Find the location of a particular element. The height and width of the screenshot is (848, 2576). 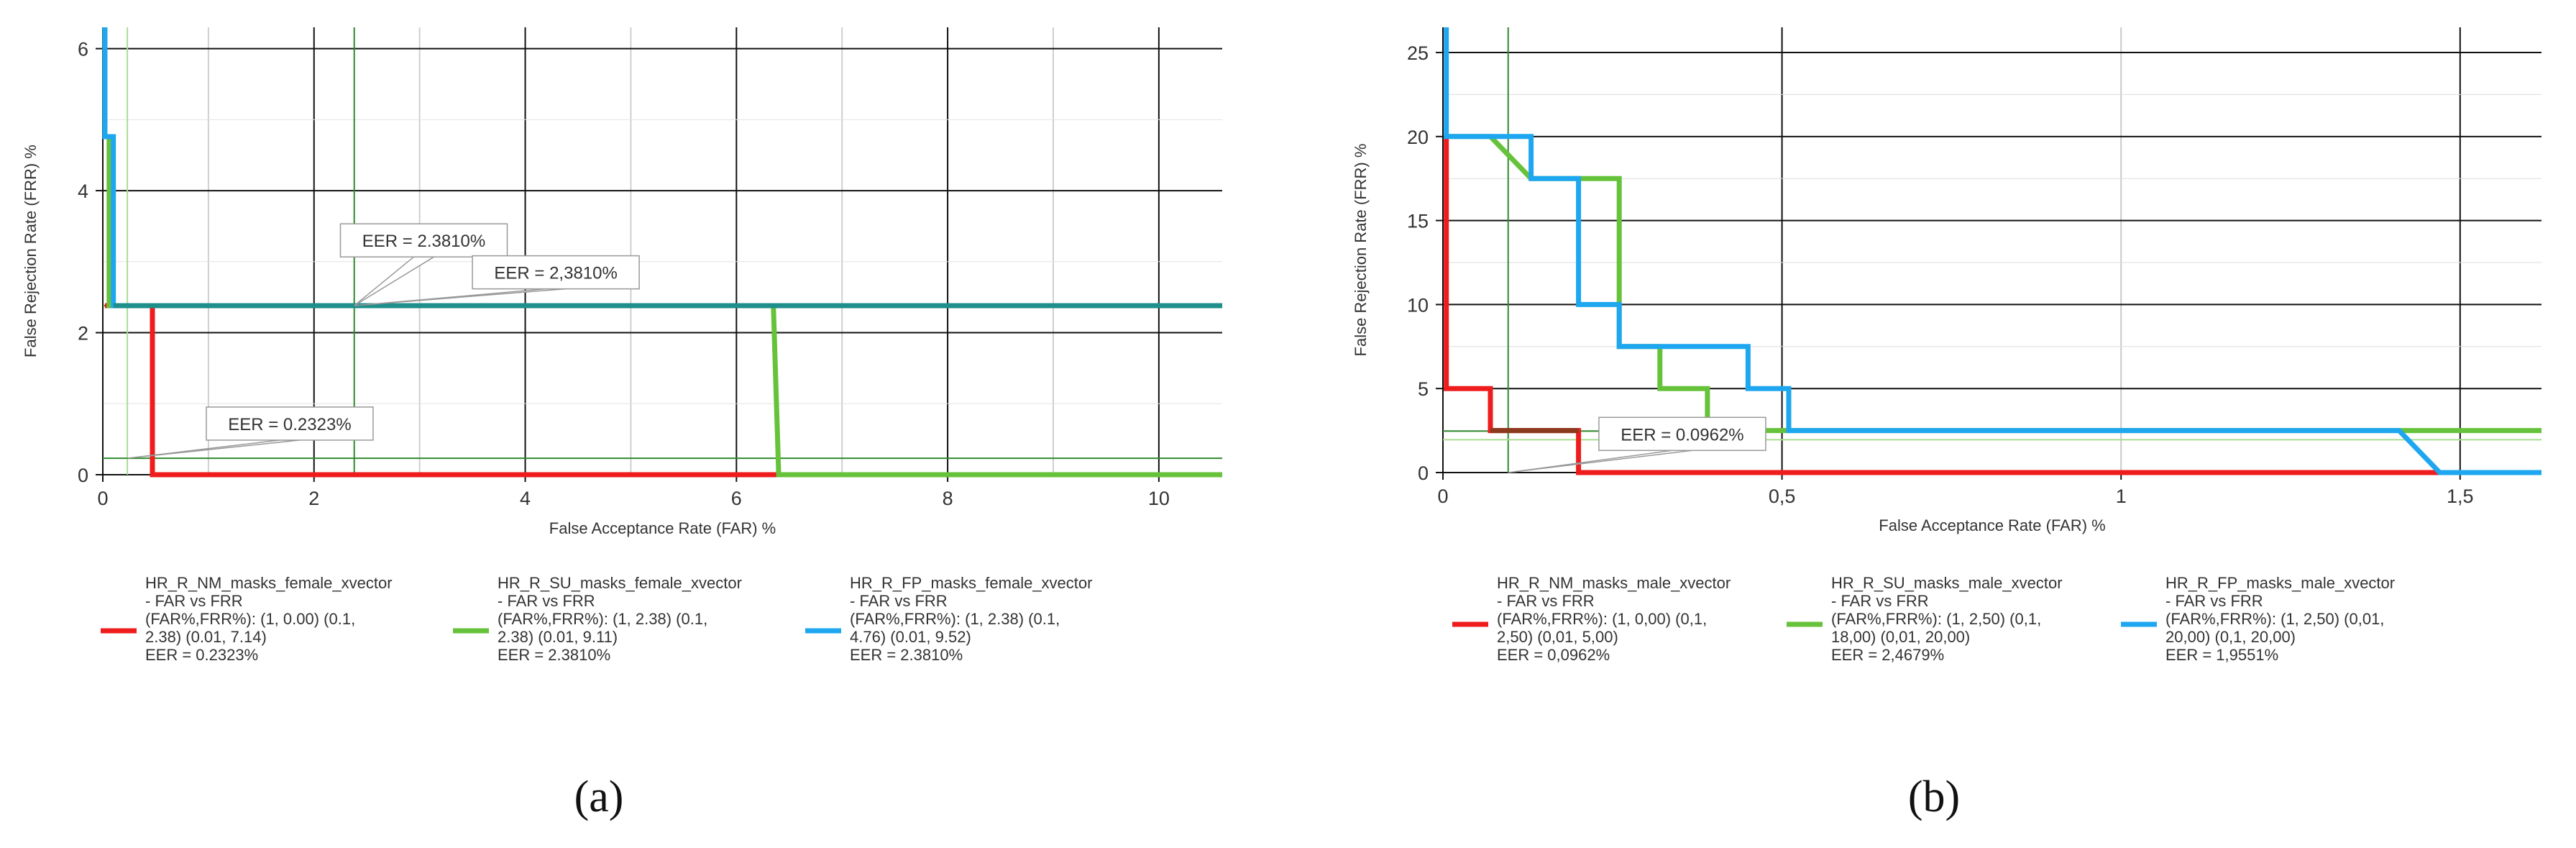

b-legend-text-3: (FAR%,FRR%): (1, 2,50) (0,01, is located at coordinates (2274, 619).